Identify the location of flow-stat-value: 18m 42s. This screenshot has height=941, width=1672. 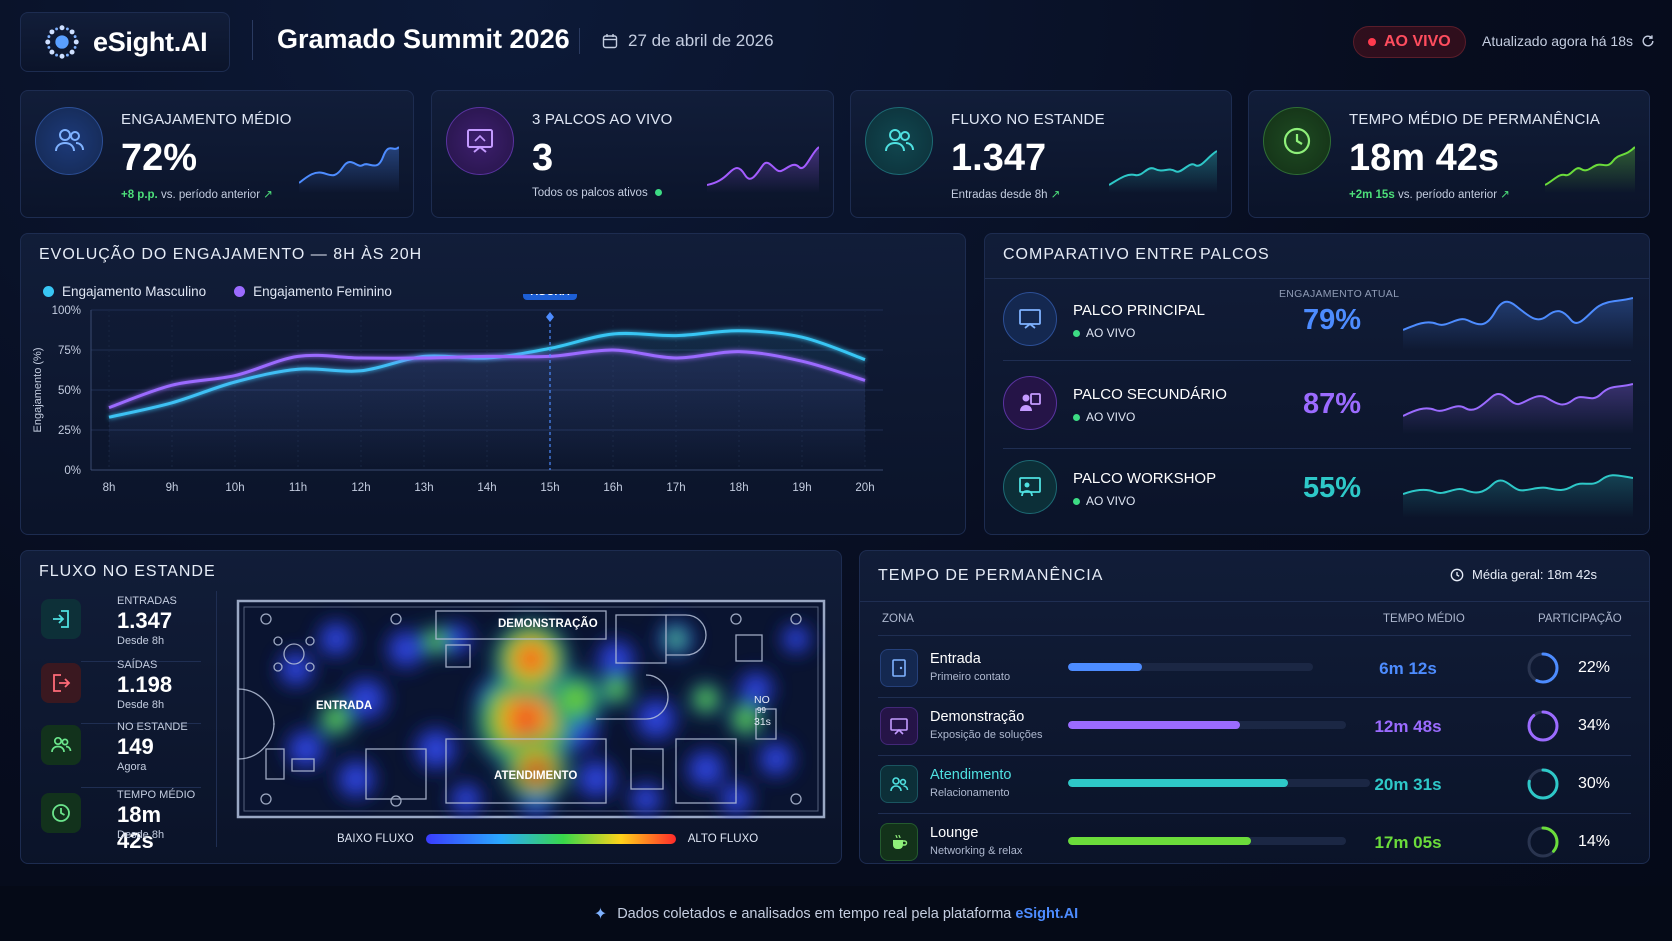
(139, 827).